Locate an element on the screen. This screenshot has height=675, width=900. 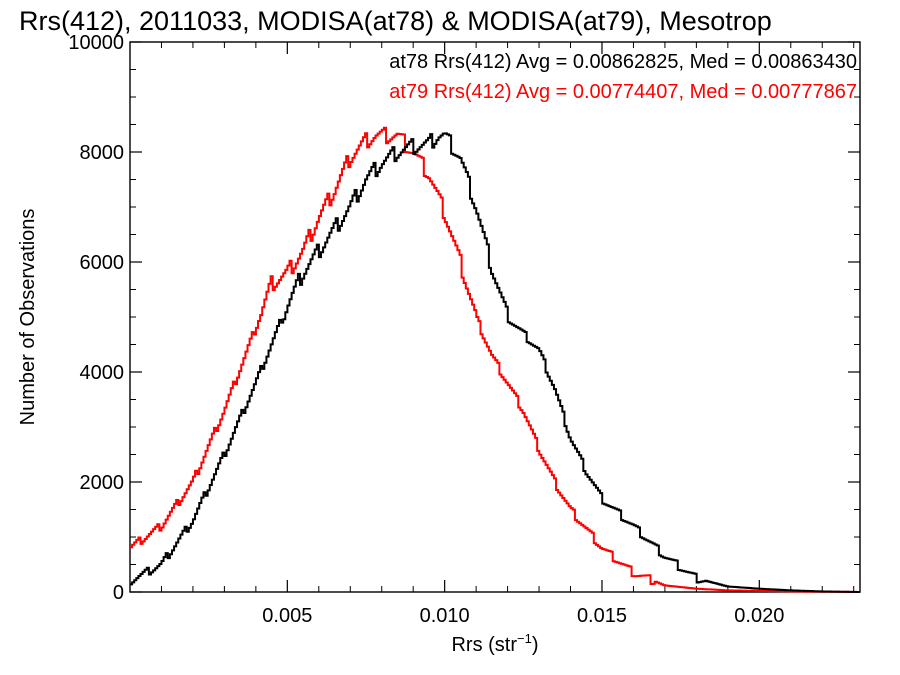
x-tick-label: 0.015 is located at coordinates (602, 616).